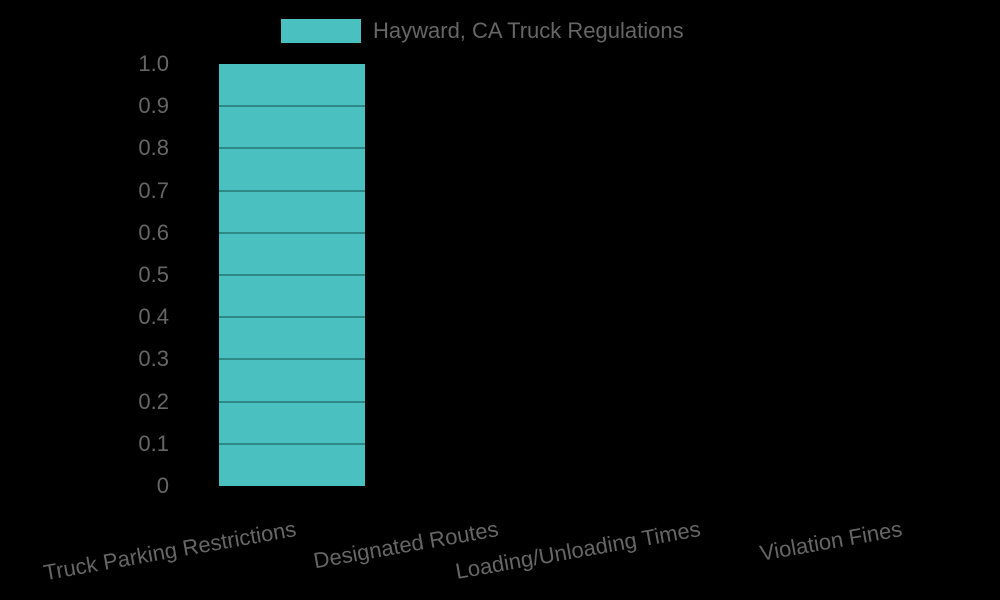  I want to click on y-tick-label: 1.0, so click(153, 63).